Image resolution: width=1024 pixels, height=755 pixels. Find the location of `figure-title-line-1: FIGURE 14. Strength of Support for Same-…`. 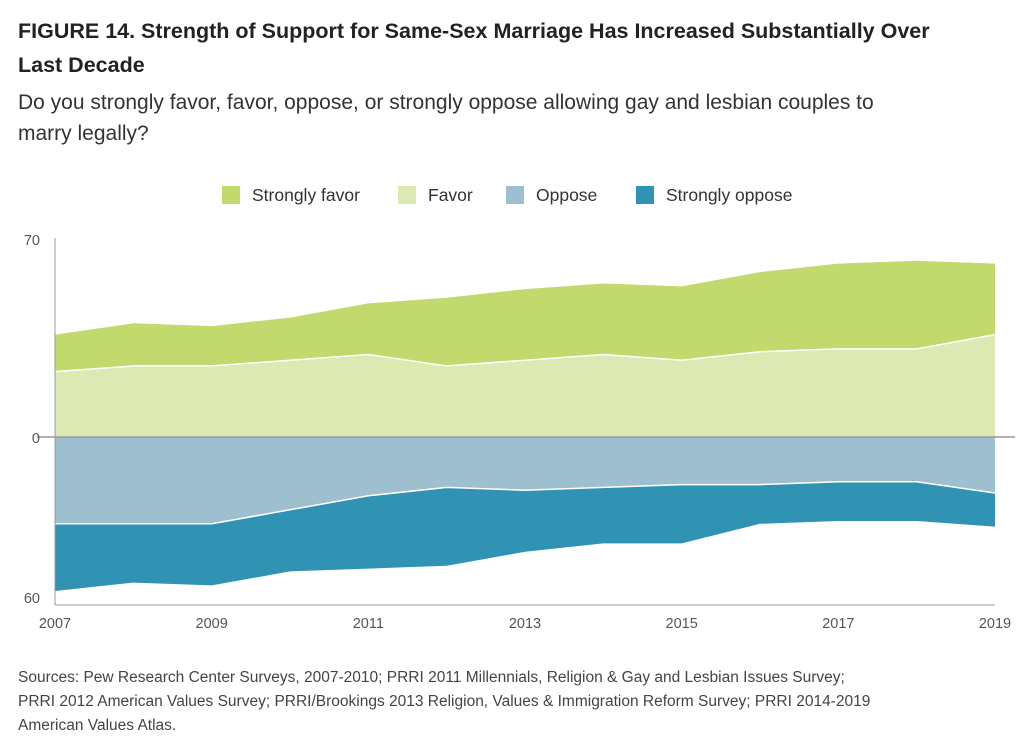

figure-title-line-1: FIGURE 14. Strength of Support for Same-… is located at coordinates (474, 31).